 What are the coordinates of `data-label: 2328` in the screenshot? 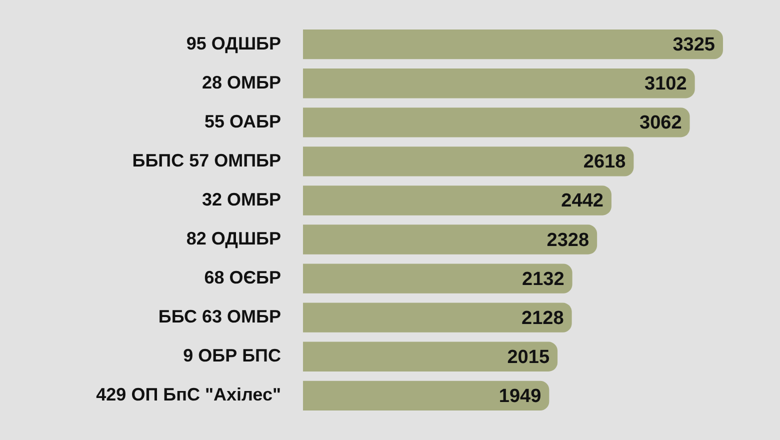 It's located at (568, 240).